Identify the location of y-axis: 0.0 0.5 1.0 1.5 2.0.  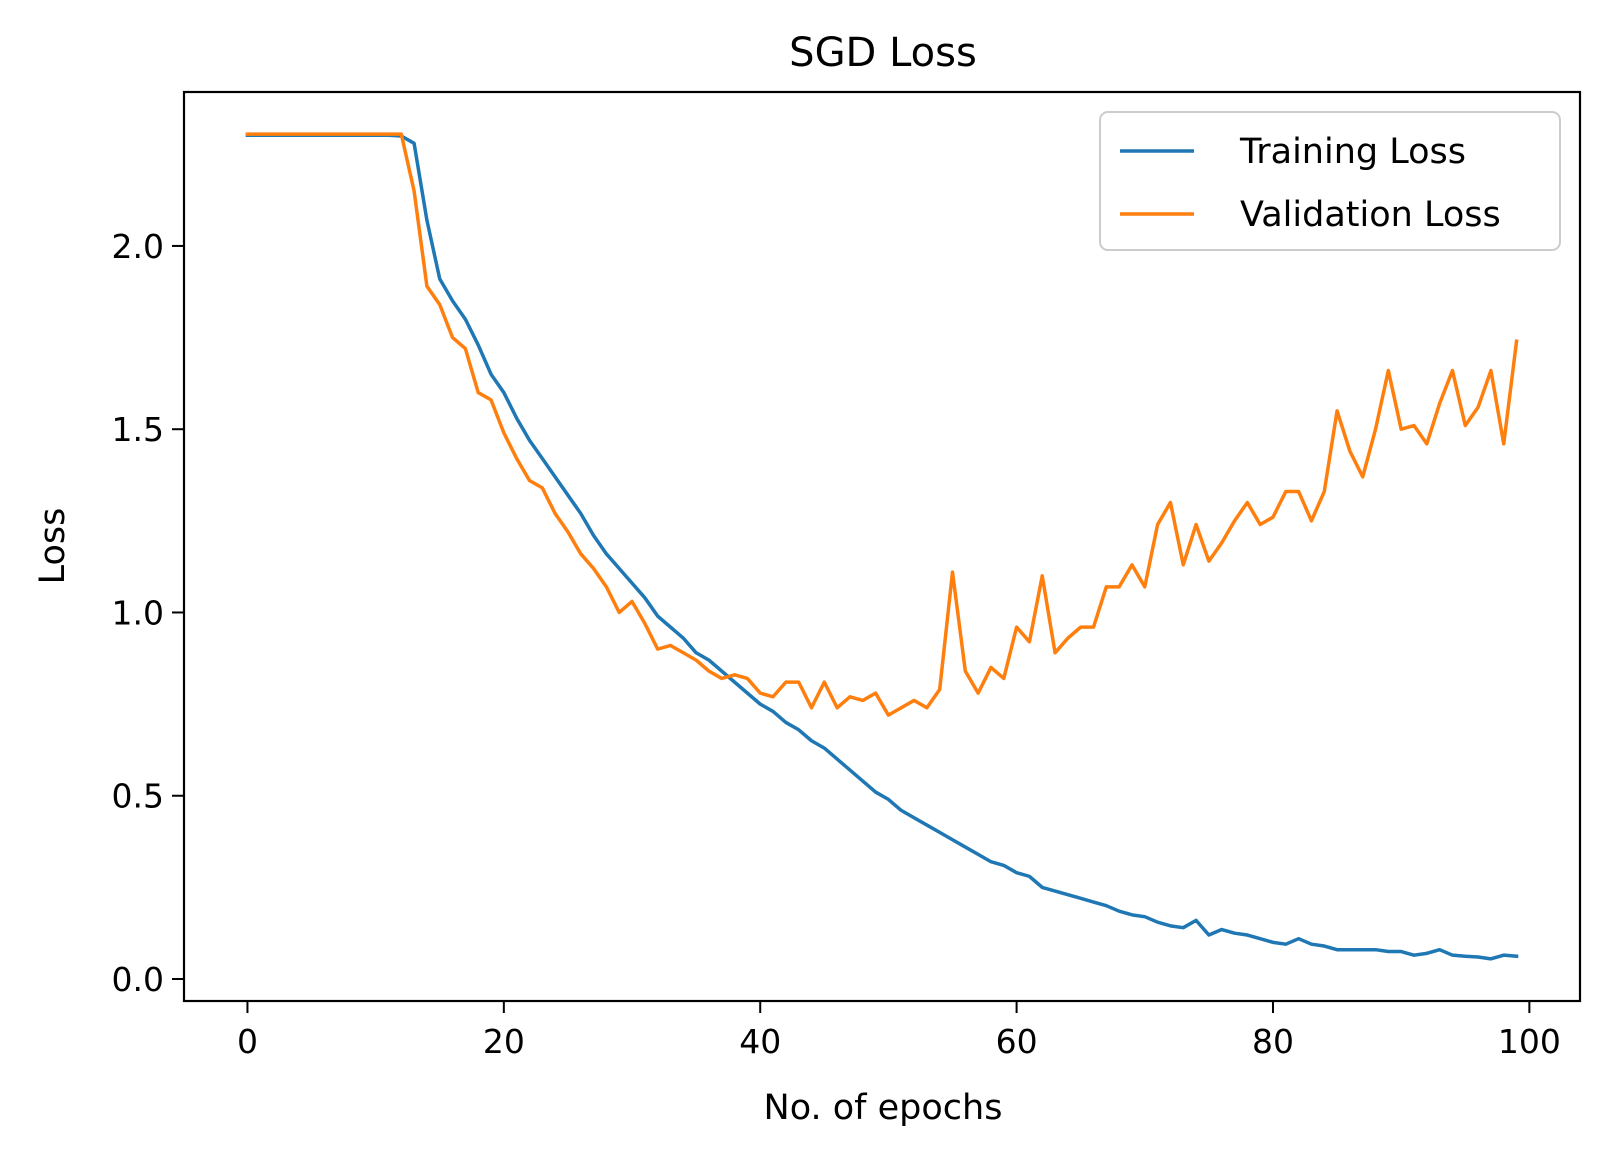
(148, 613).